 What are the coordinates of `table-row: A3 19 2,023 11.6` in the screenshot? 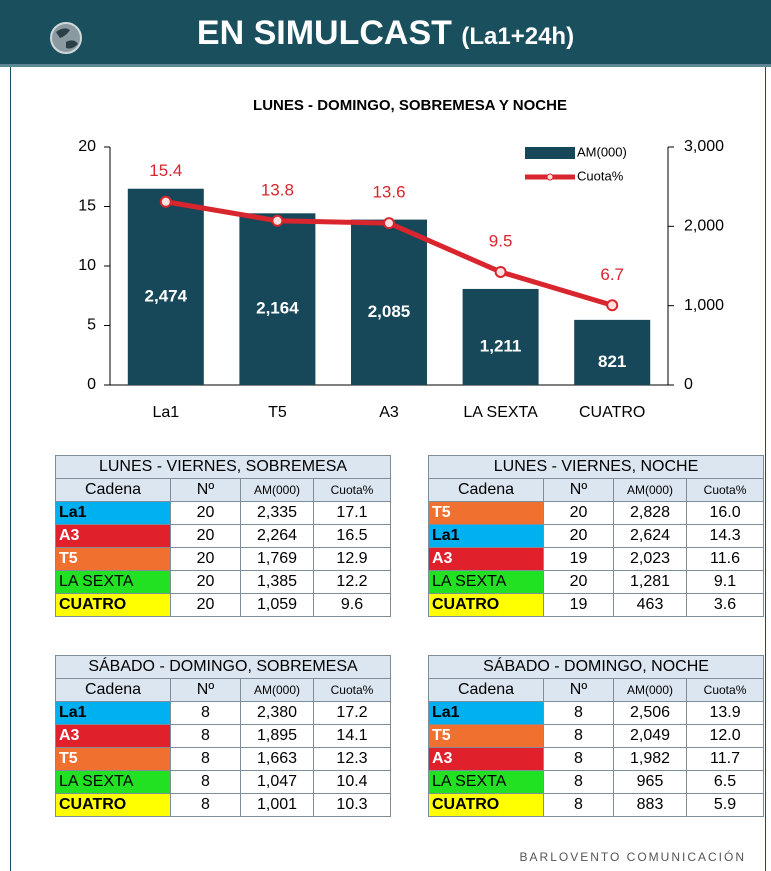 It's located at (596, 559).